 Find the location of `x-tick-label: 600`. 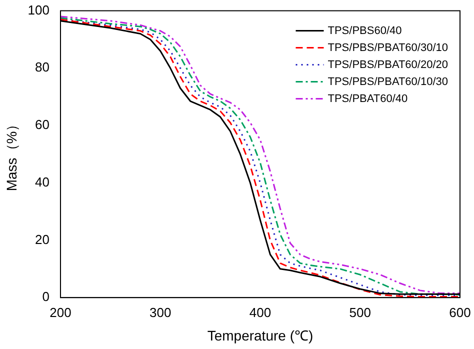

x-tick-label: 600 is located at coordinates (460, 312).